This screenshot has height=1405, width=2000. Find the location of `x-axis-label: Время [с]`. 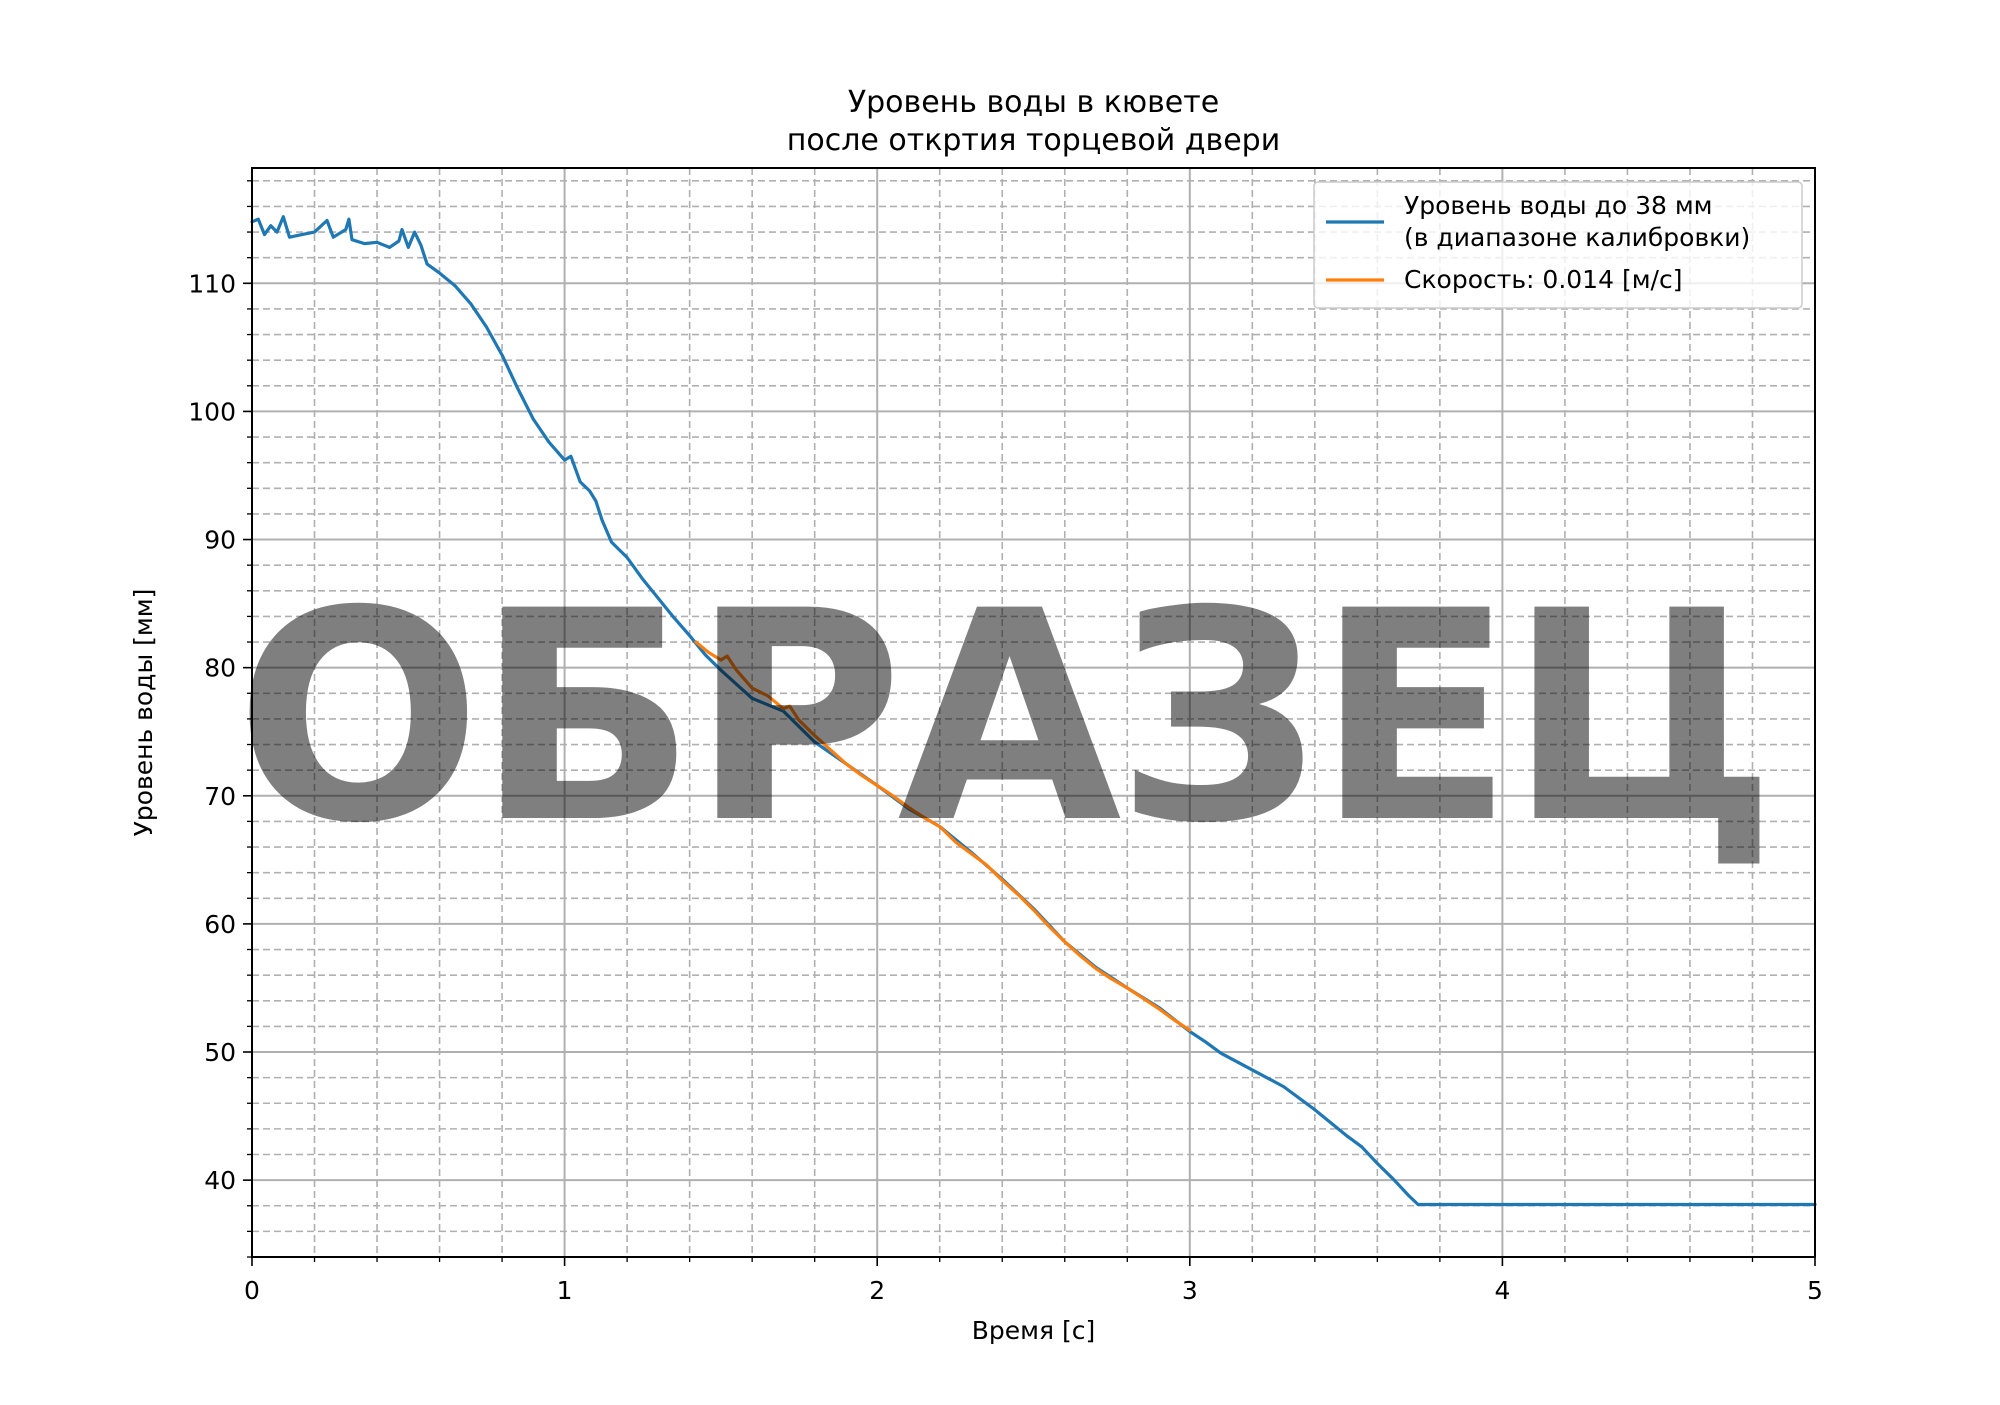

x-axis-label: Время [с] is located at coordinates (1034, 1330).